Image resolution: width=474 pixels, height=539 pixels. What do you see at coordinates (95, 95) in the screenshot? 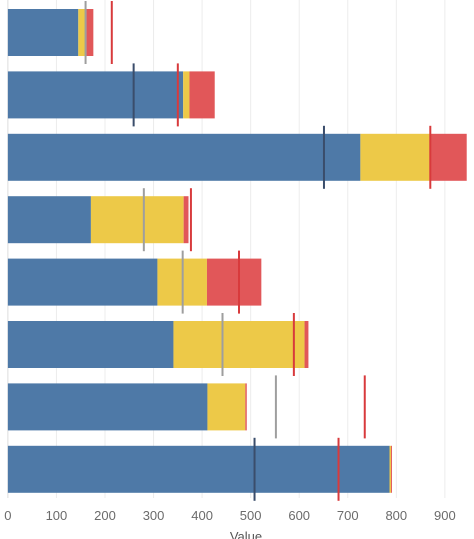
I see `bar-row-2-blue` at bounding box center [95, 95].